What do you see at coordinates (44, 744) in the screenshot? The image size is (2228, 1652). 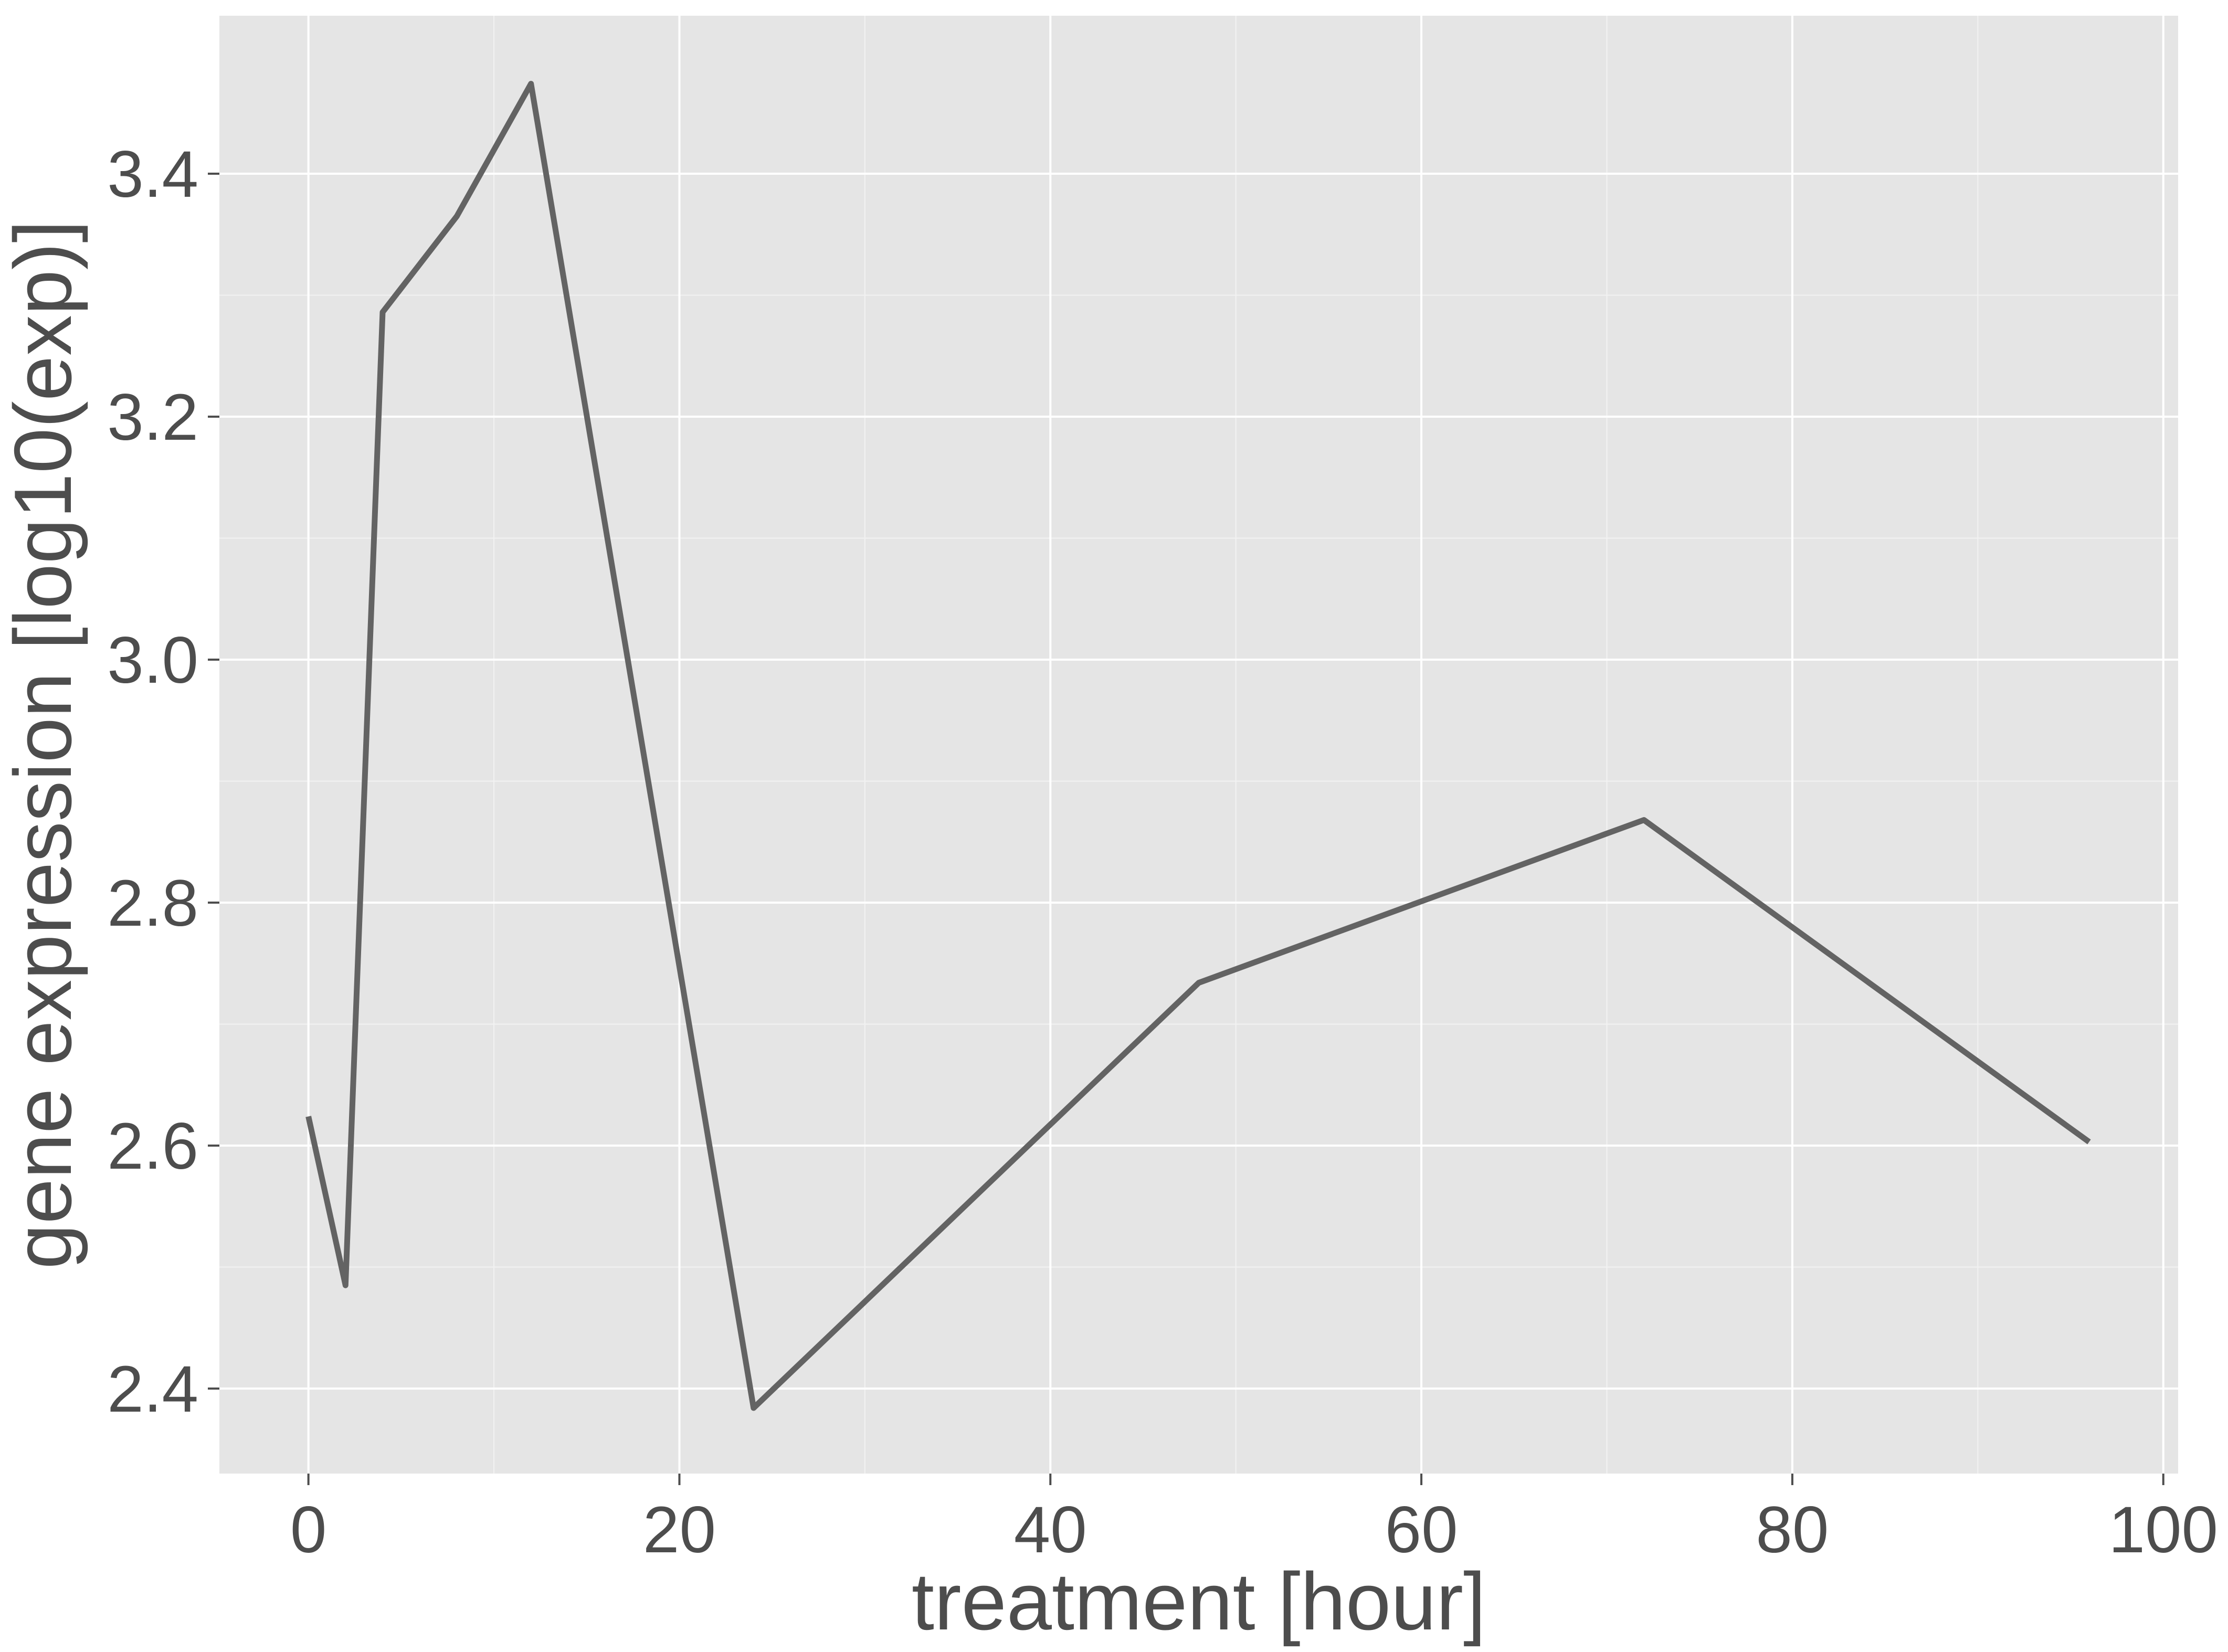 I see `y-axis-title: gene expression [log10(exp)]` at bounding box center [44, 744].